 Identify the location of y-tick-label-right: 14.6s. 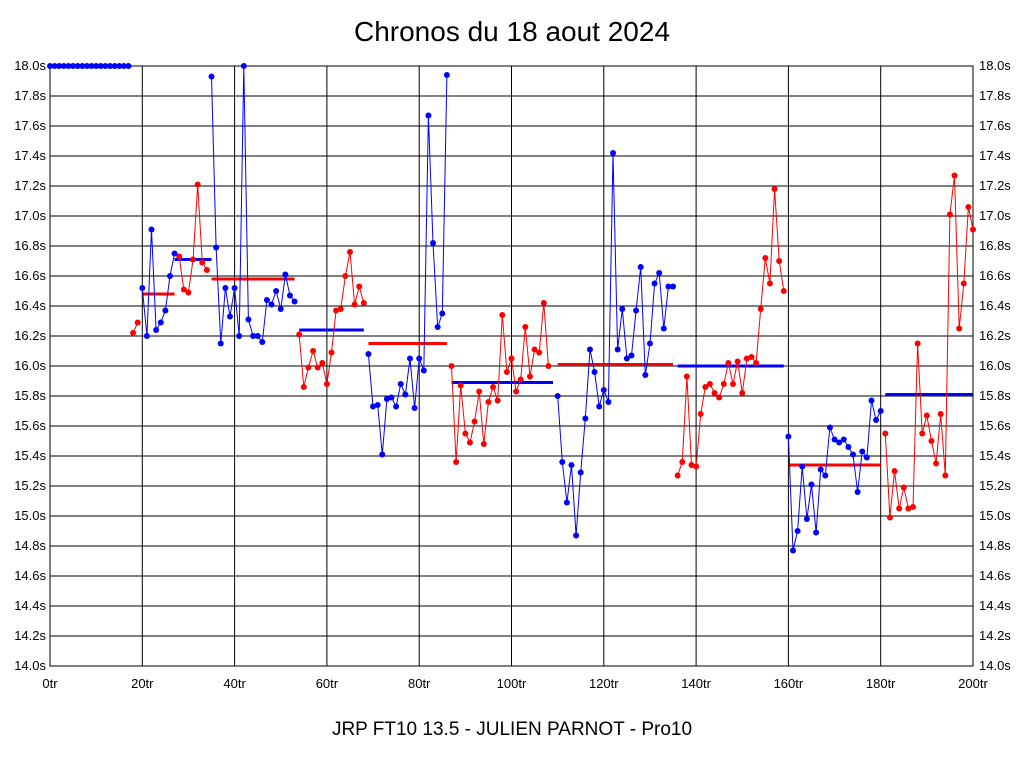
(995, 575).